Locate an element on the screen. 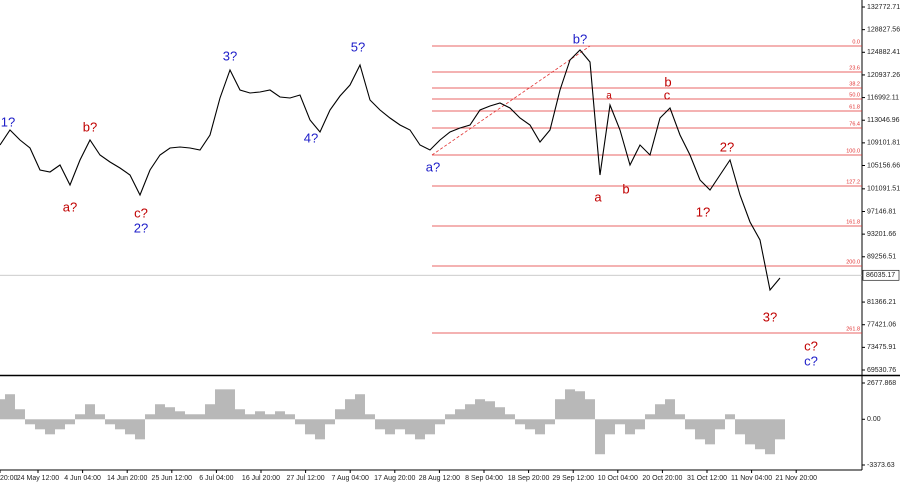 The width and height of the screenshot is (900, 485). trend-line is located at coordinates (511, 100).